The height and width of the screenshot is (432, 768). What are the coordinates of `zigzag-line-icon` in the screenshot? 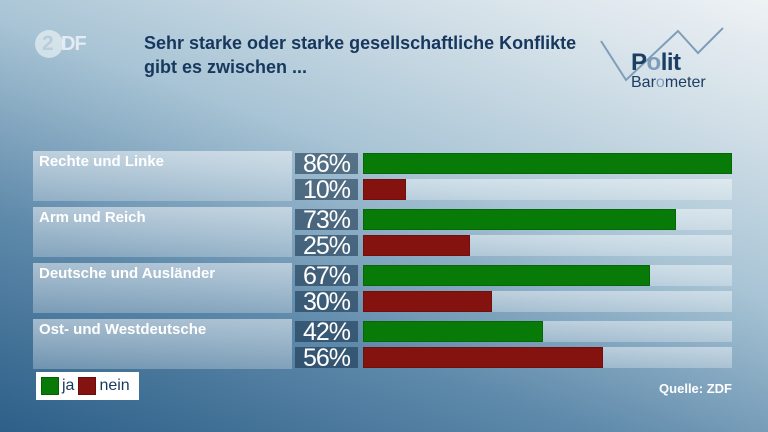 It's located at (662, 54).